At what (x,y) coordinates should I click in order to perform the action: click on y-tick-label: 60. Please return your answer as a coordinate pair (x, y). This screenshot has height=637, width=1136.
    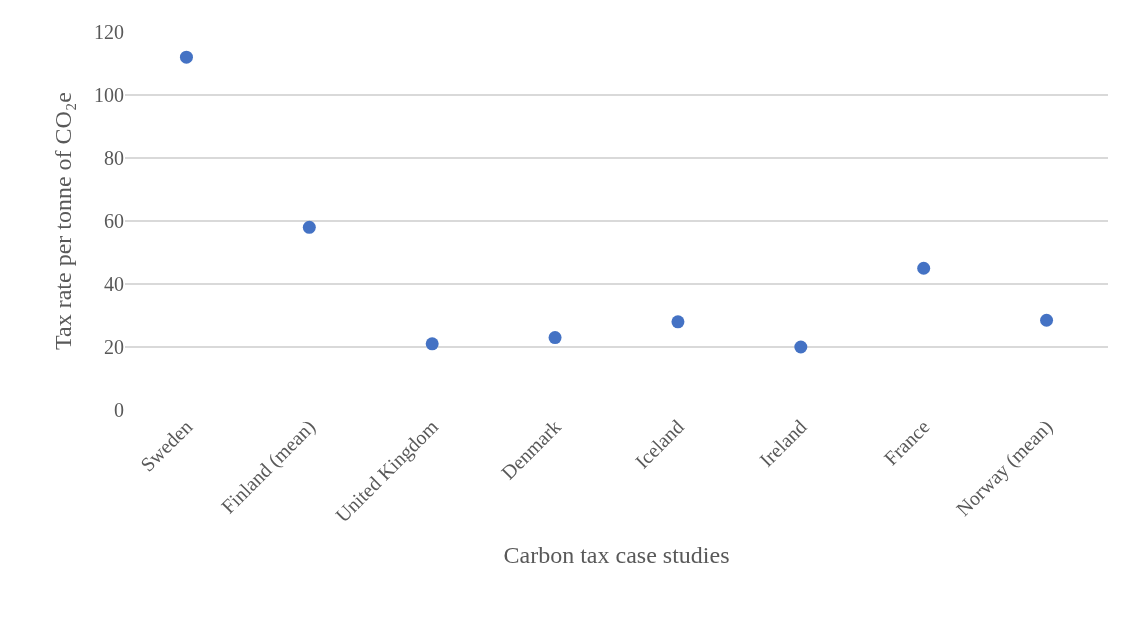
    Looking at the image, I should click on (114, 221).